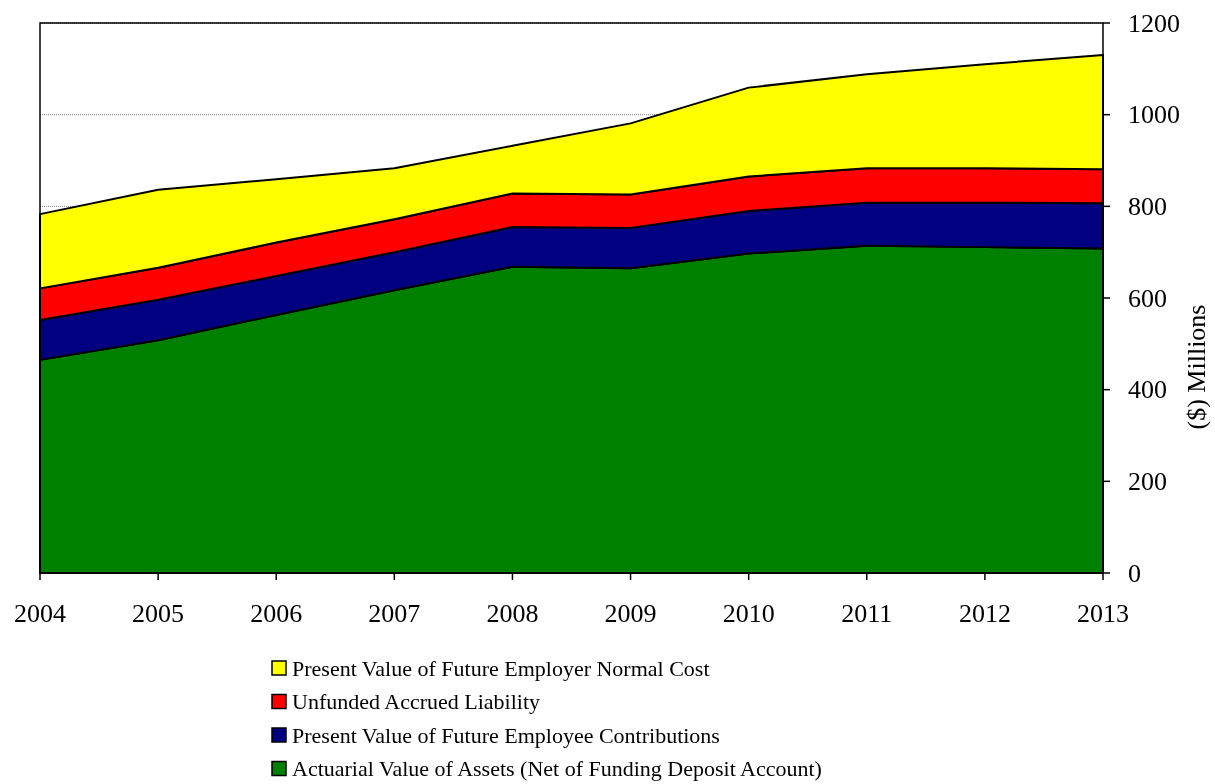 This screenshot has height=784, width=1215. What do you see at coordinates (1147, 481) in the screenshot?
I see `y-tick-label: 200` at bounding box center [1147, 481].